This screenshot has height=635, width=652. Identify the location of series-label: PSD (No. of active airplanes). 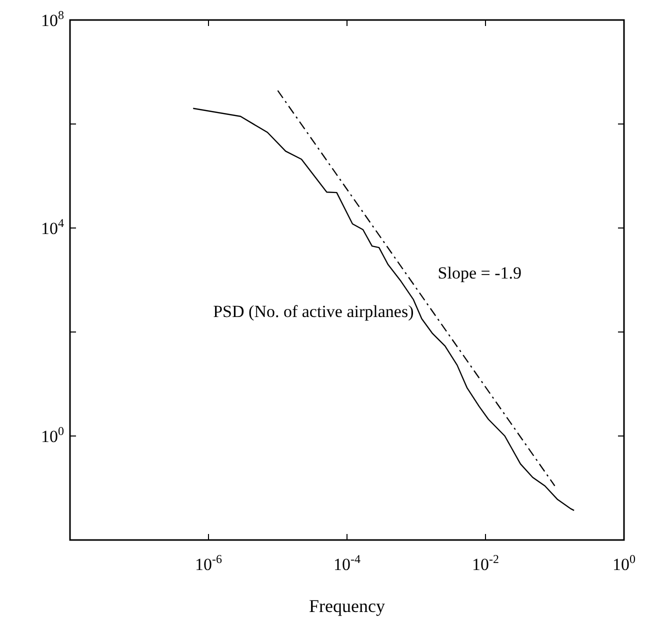
(313, 312).